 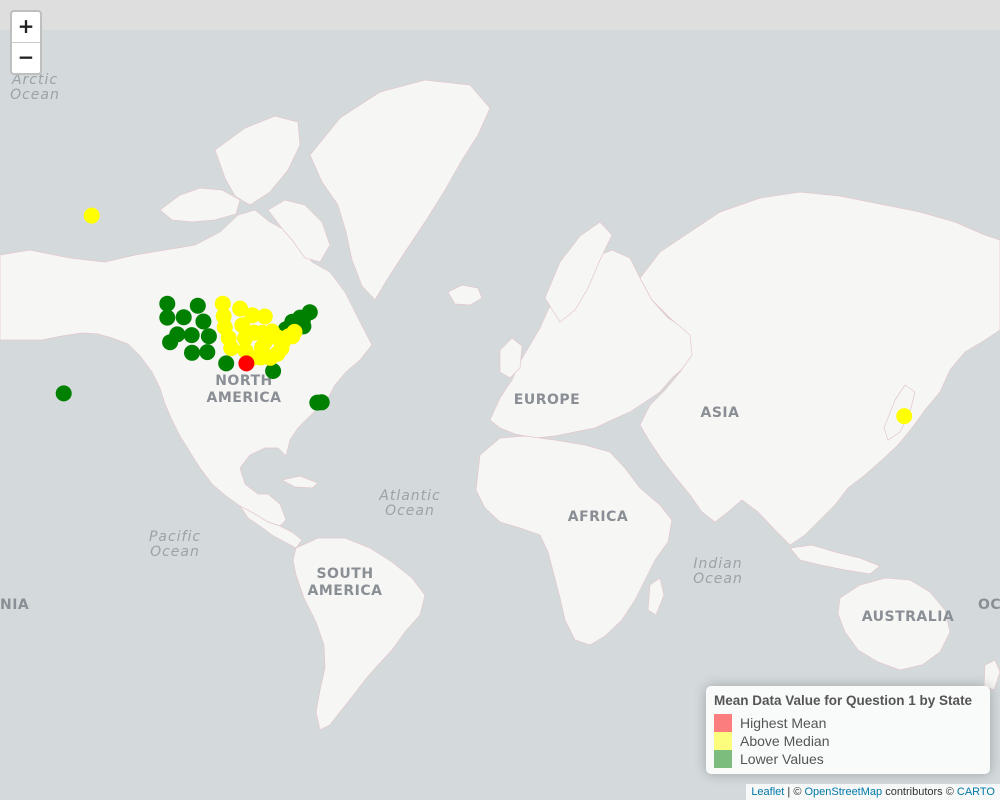 I want to click on south-america-label-1: SOUTH, so click(x=344, y=574).